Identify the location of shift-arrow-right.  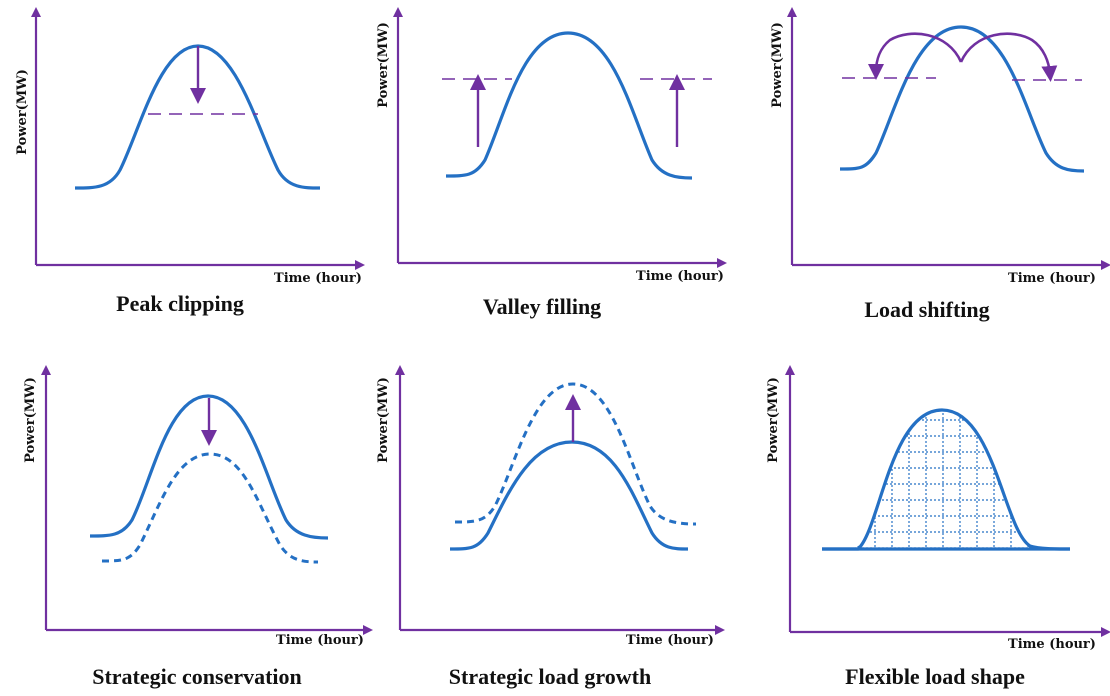
(1008, 57).